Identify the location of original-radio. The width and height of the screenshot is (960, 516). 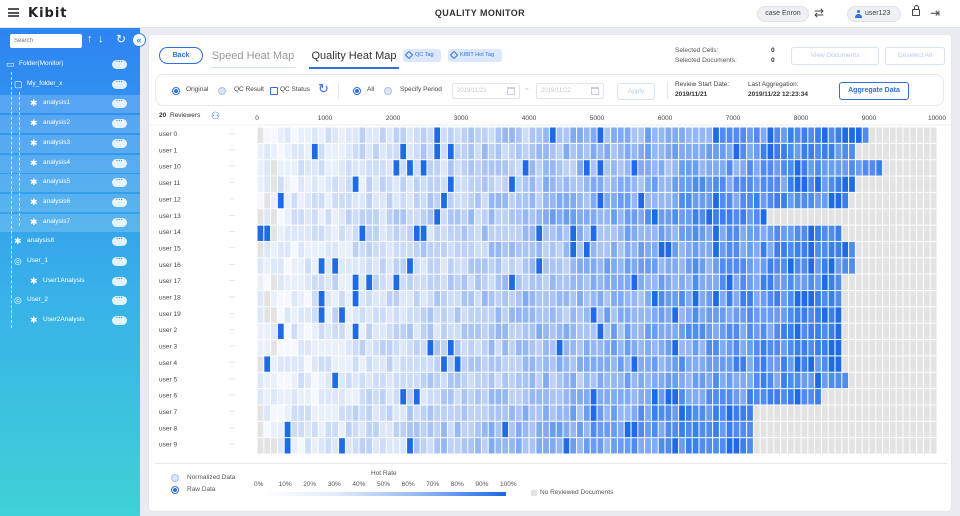
(176, 91).